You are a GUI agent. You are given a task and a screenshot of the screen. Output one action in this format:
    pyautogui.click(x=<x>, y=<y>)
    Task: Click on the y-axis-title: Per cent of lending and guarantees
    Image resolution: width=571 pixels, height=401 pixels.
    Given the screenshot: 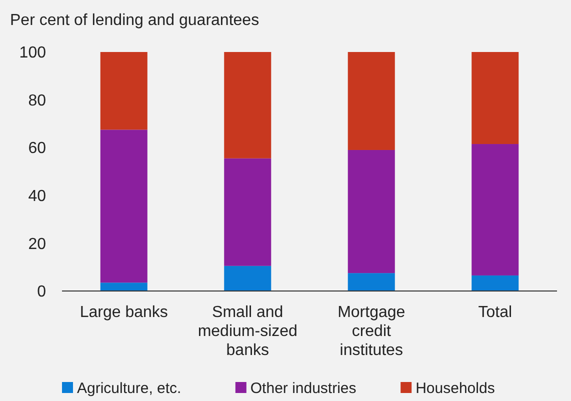 What is the action you would take?
    pyautogui.click(x=135, y=20)
    